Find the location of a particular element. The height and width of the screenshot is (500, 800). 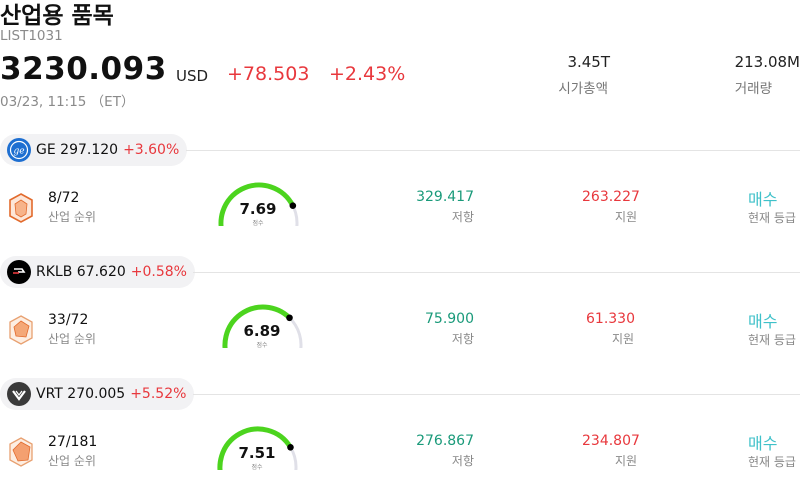

stock-price: 297.120 is located at coordinates (89, 150).